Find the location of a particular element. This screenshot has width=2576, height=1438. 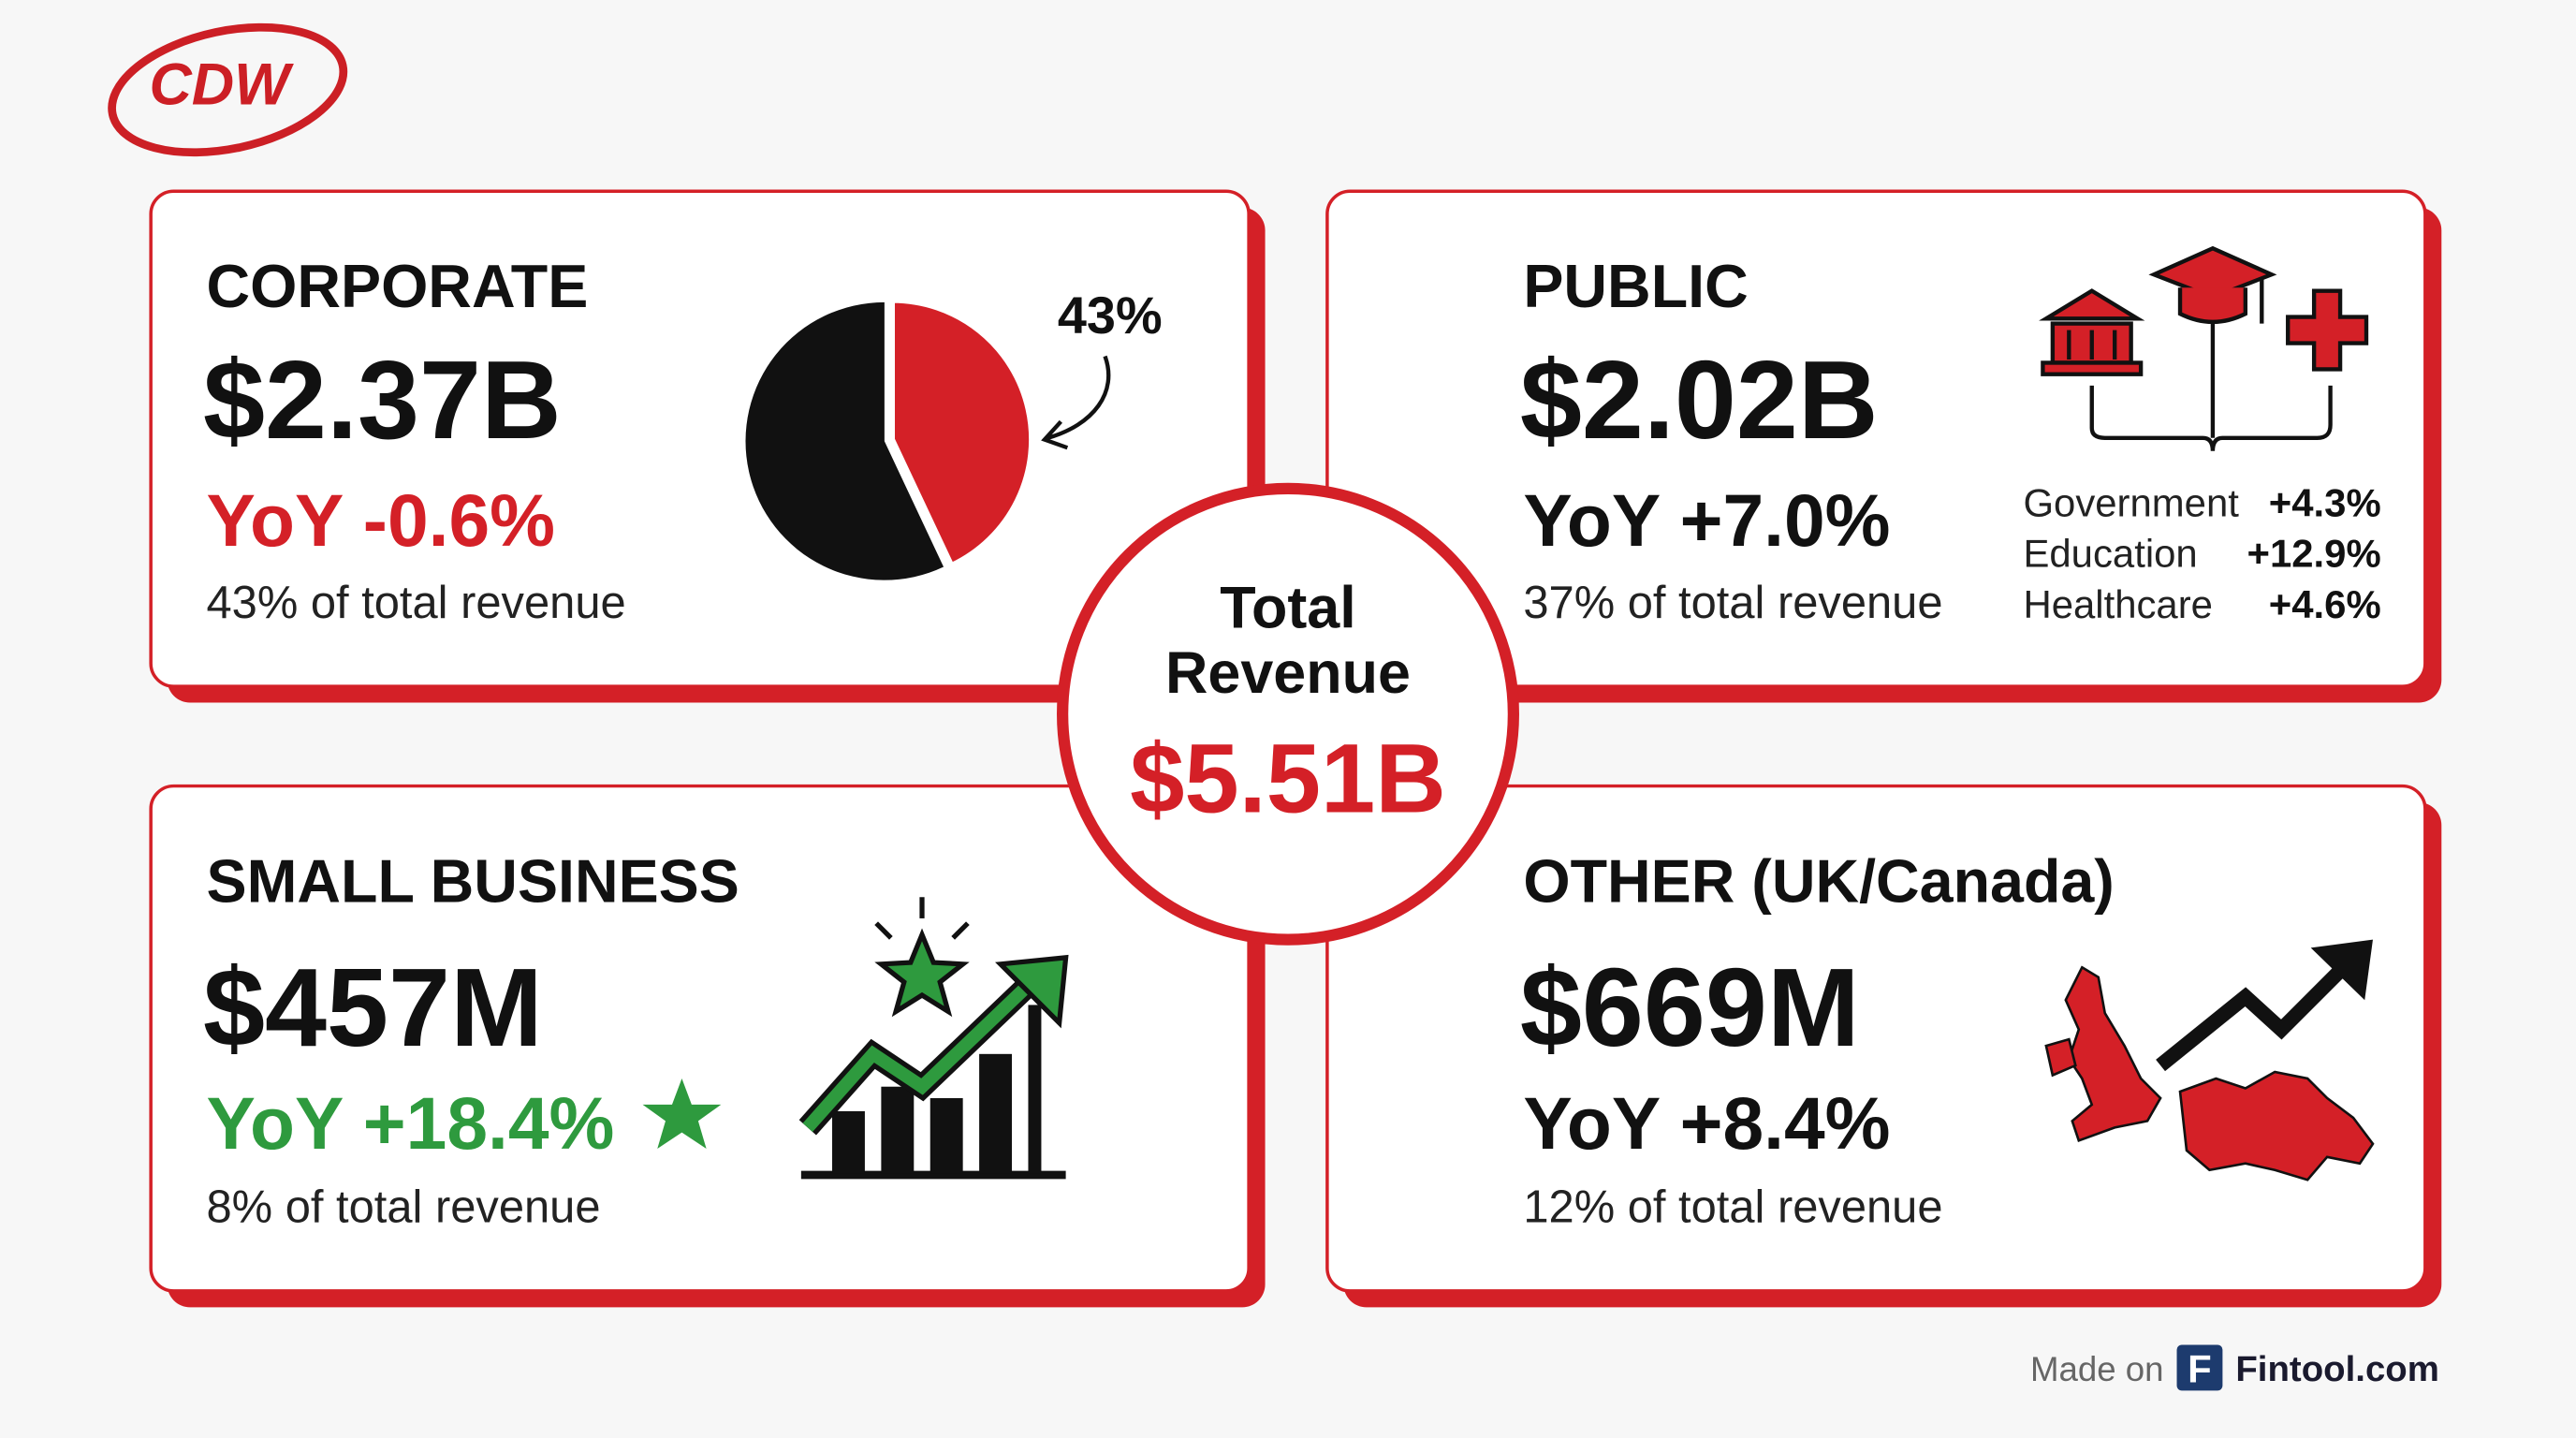

segment-share: 8% of total revenue is located at coordinates (404, 1207).